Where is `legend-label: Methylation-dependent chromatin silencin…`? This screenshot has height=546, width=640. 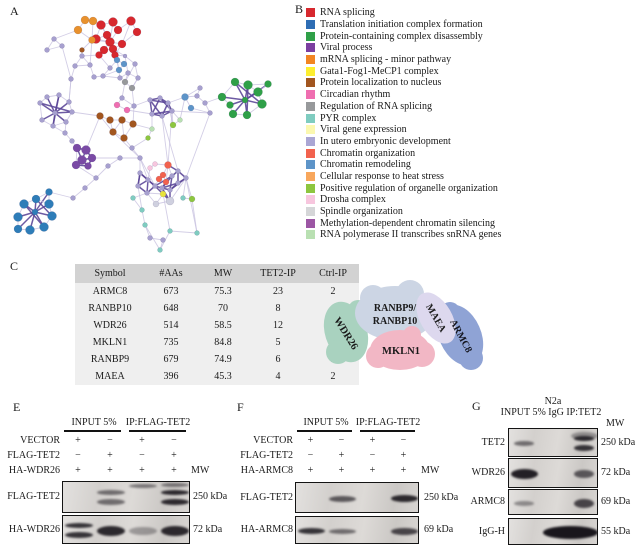
legend-label: Methylation-dependent chromatin silencin… is located at coordinates (407, 223).